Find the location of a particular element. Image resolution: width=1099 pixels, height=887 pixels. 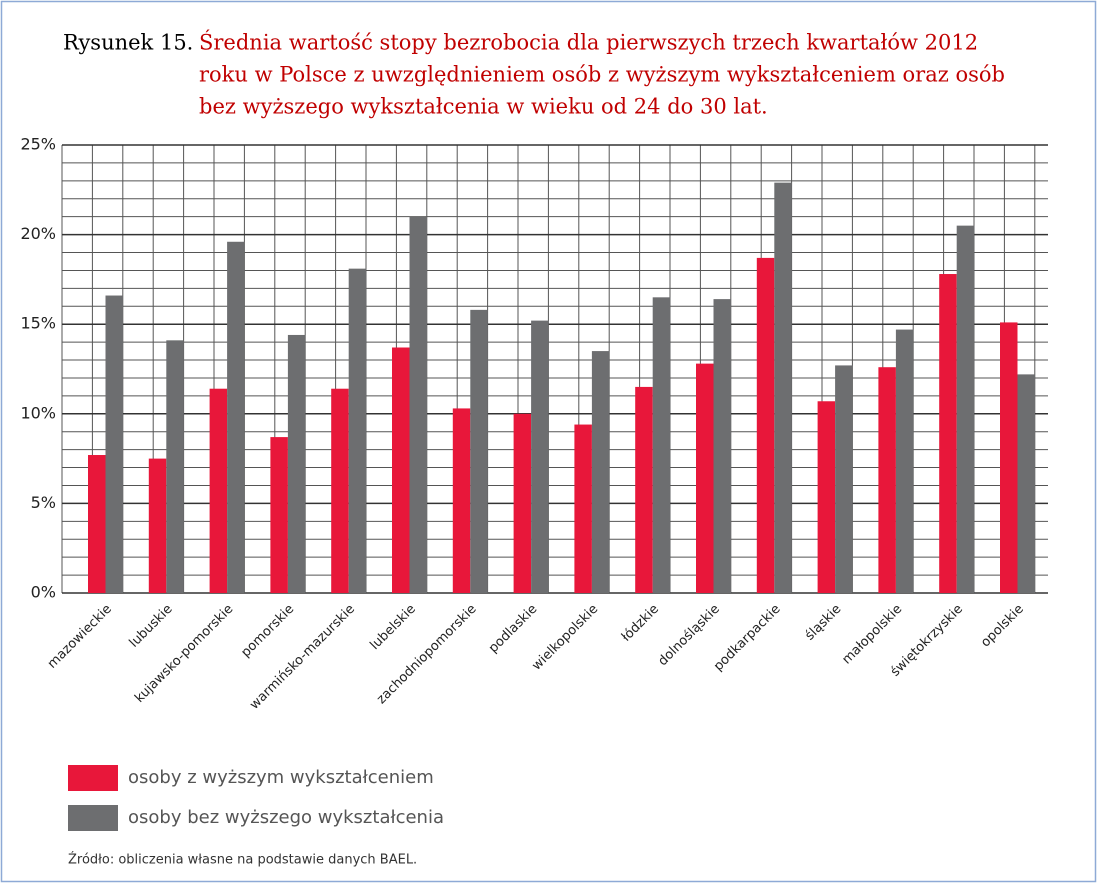

x-tick-label: kujawsko-pomorskie is located at coordinates (184, 654).